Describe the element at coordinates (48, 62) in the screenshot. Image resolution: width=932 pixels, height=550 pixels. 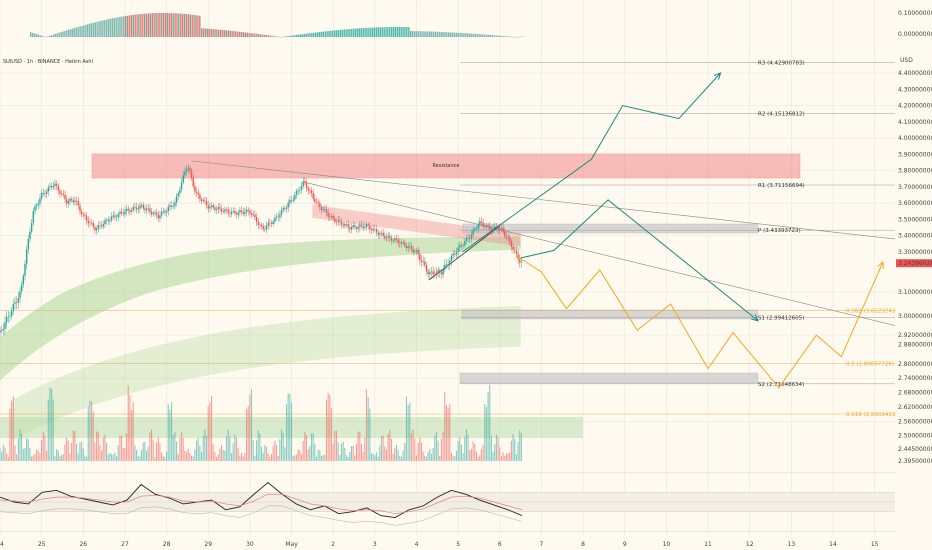
I see `chart-title: SUIUSD · 1h · BINANCE · Heikin Ashi` at that location.